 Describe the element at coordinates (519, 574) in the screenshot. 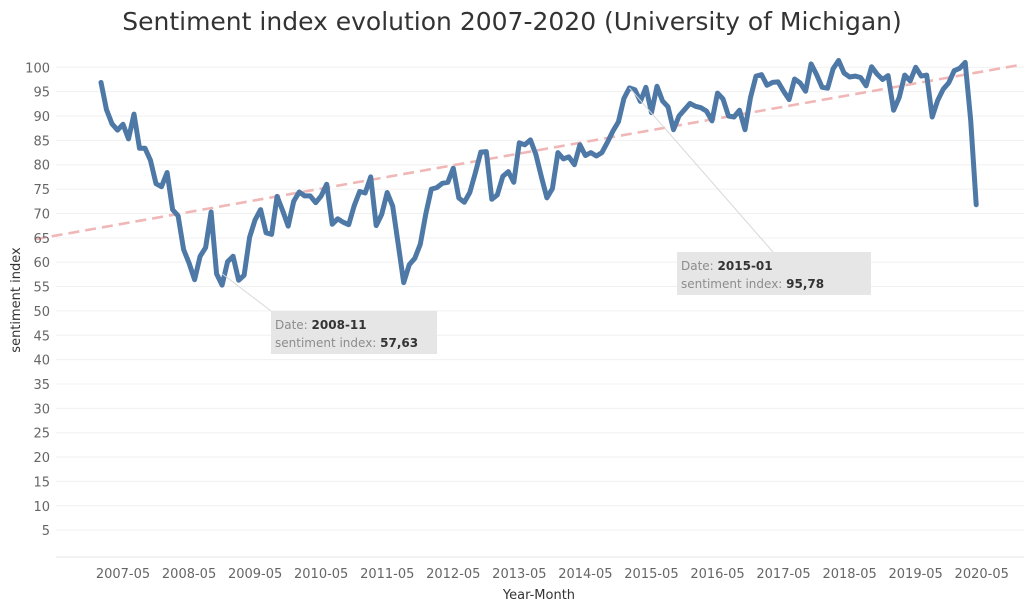

I see `x-tick-label: 2013-05` at that location.